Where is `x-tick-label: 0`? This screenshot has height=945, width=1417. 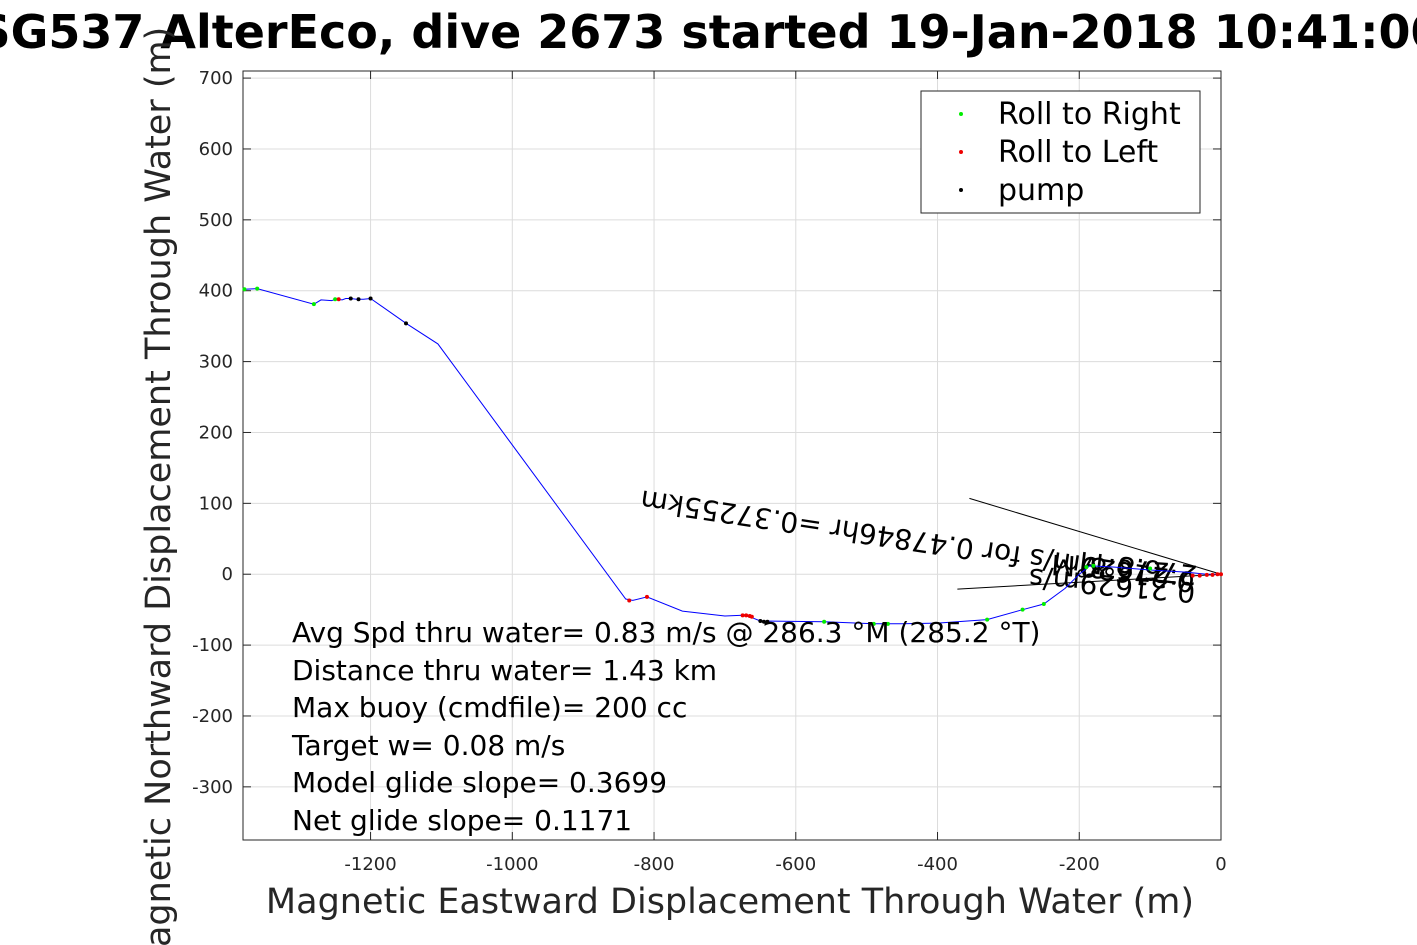 x-tick-label: 0 is located at coordinates (1220, 864).